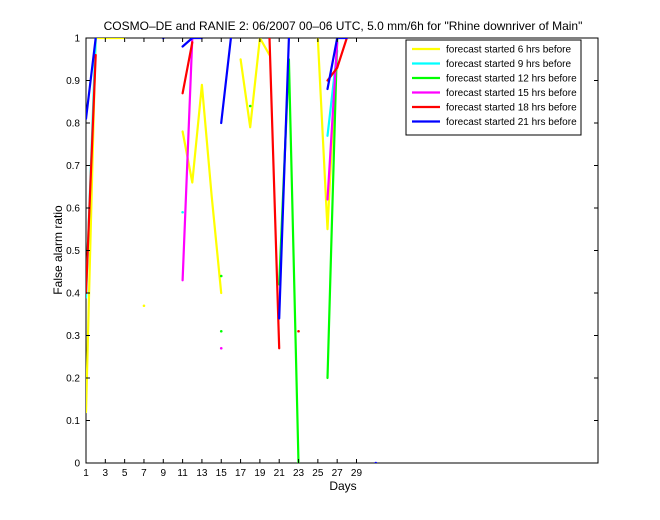 The height and width of the screenshot is (520, 660). I want to click on legend-label-4: forecast started 18 hrs before, so click(511, 108).